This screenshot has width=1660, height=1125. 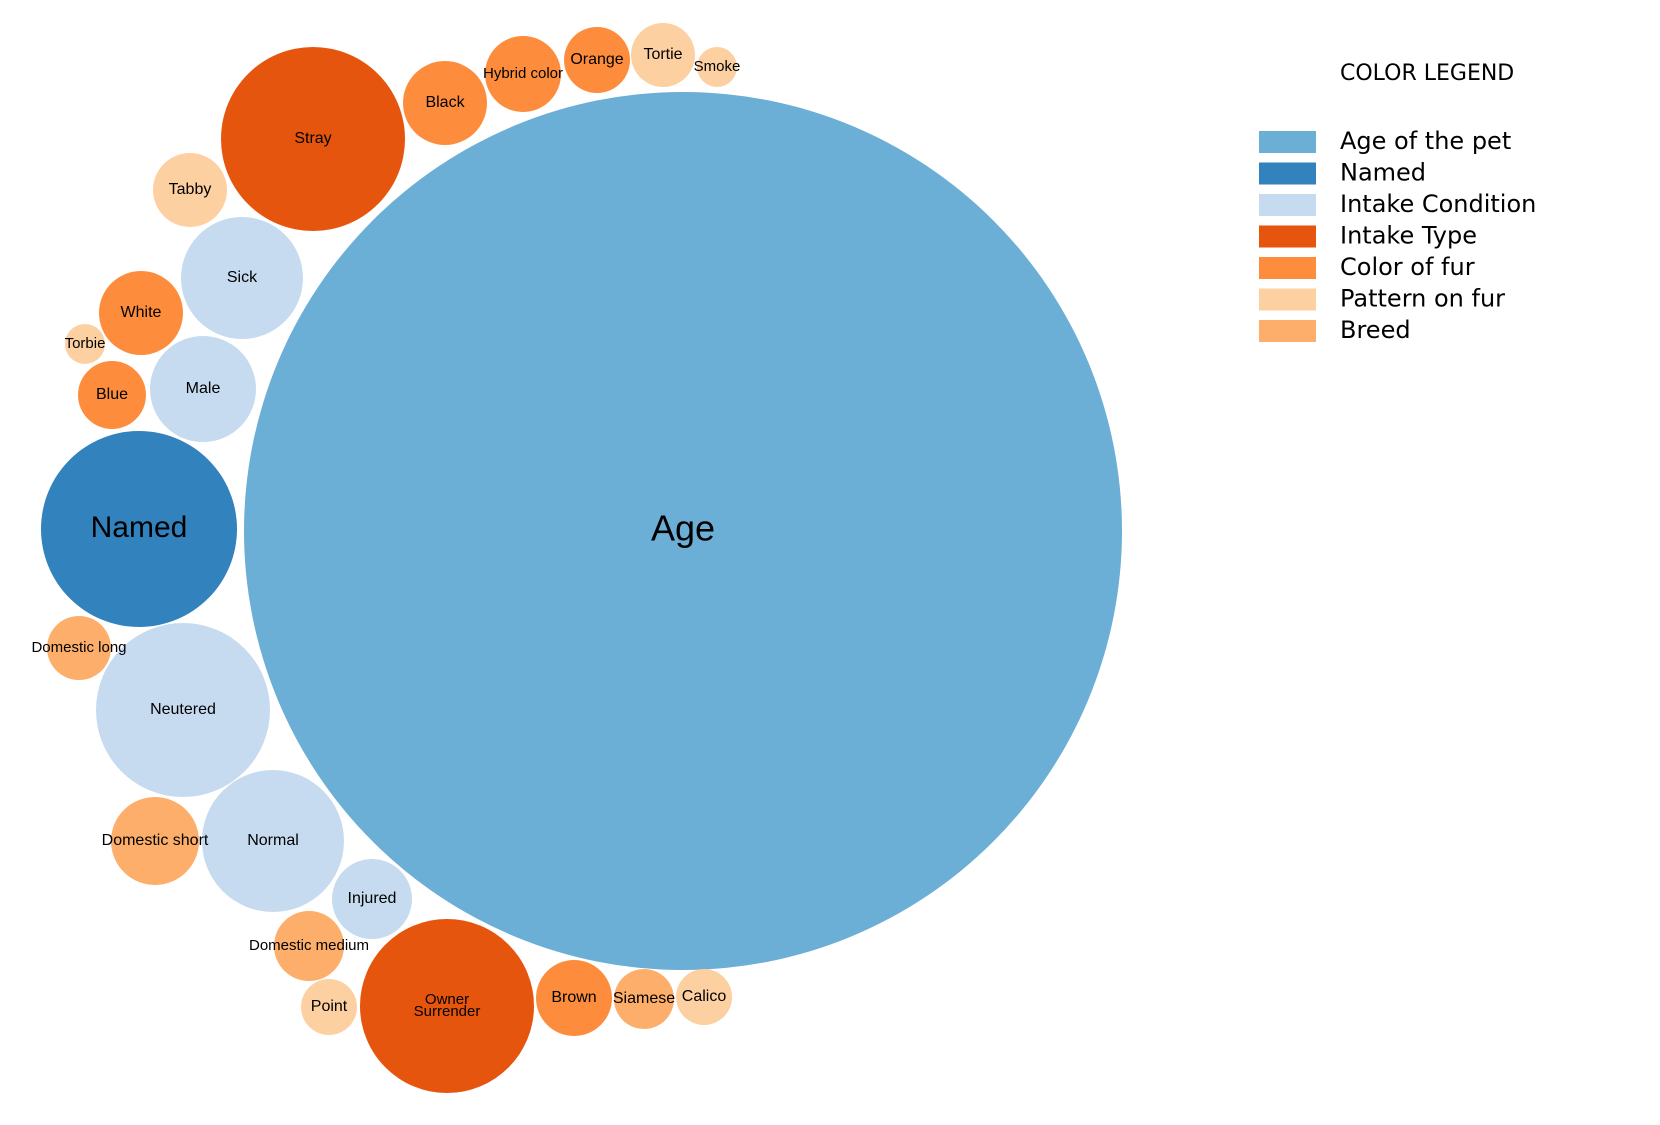 I want to click on bubble-label-white: White, so click(x=141, y=312).